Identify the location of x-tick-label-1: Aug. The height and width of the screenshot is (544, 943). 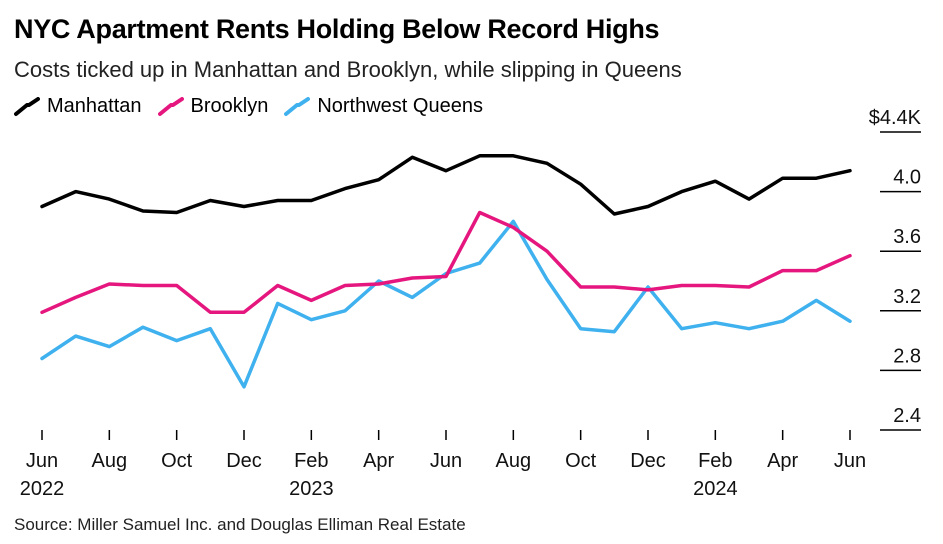
(110, 461).